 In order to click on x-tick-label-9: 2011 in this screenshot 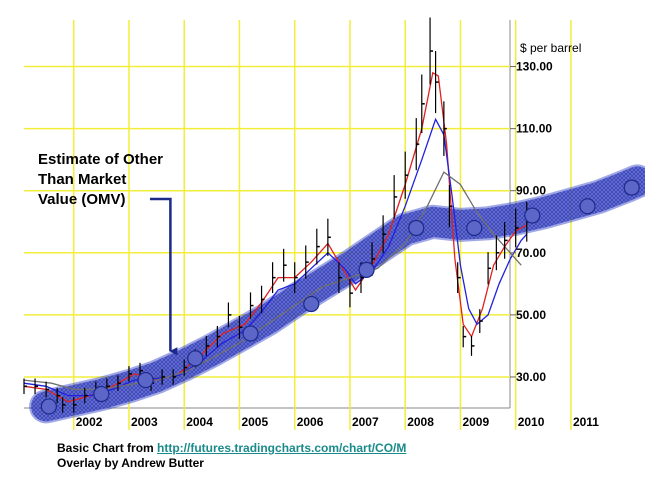, I will do `click(586, 422)`.